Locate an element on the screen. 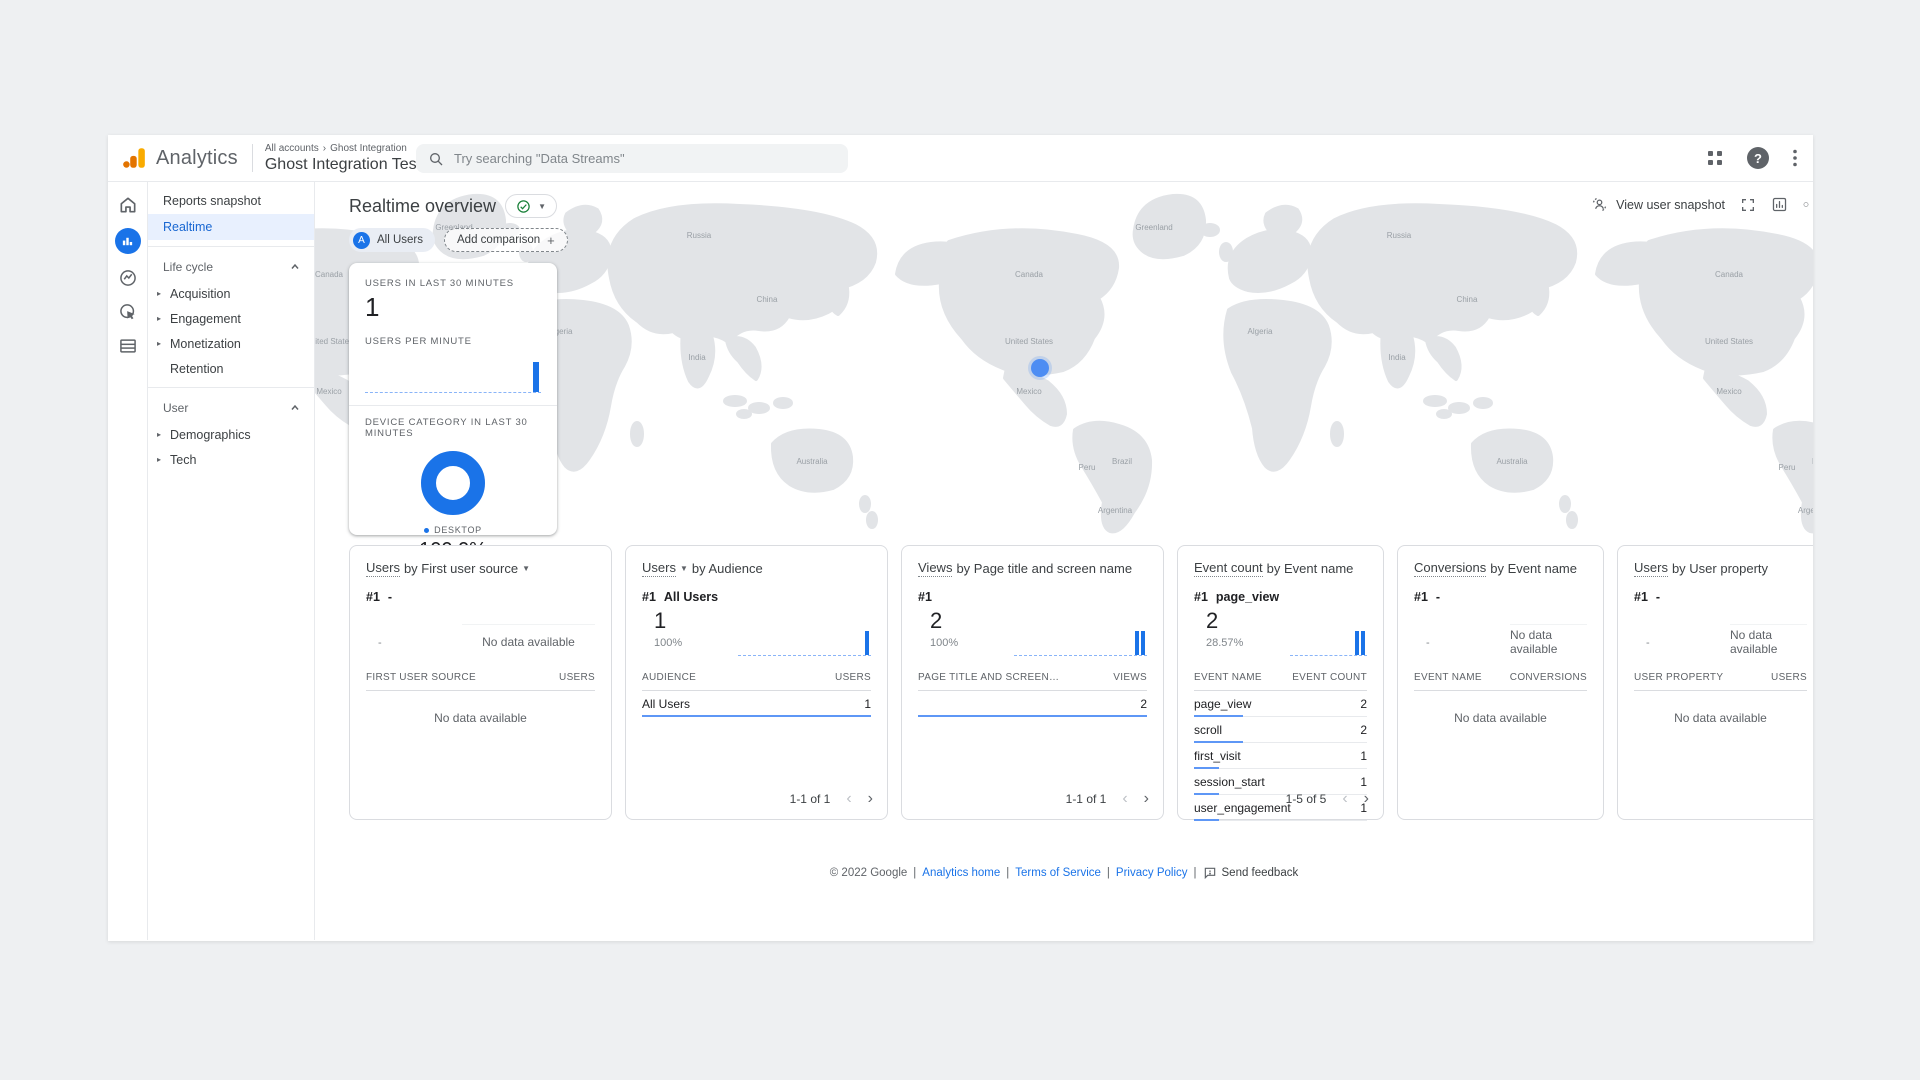 The height and width of the screenshot is (1080, 1920). map-country-label: Australia is located at coordinates (812, 461).